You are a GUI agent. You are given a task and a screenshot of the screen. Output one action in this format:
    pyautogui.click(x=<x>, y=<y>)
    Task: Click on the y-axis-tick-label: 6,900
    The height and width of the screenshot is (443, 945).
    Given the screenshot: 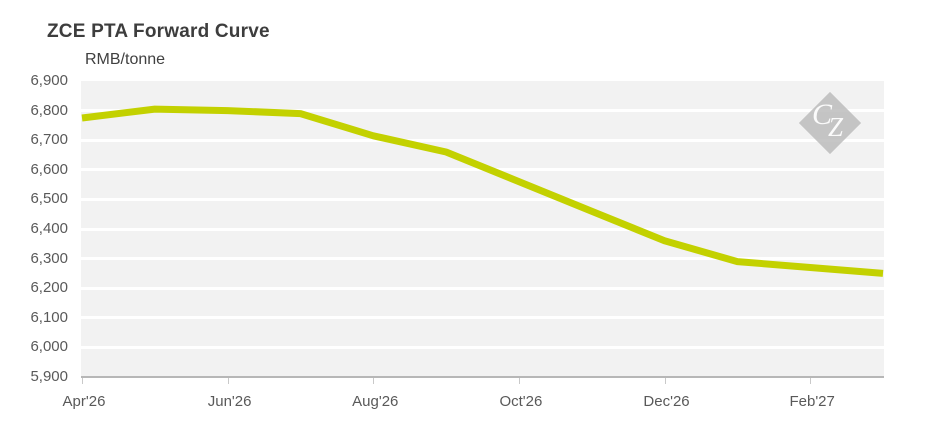 What is the action you would take?
    pyautogui.click(x=49, y=80)
    